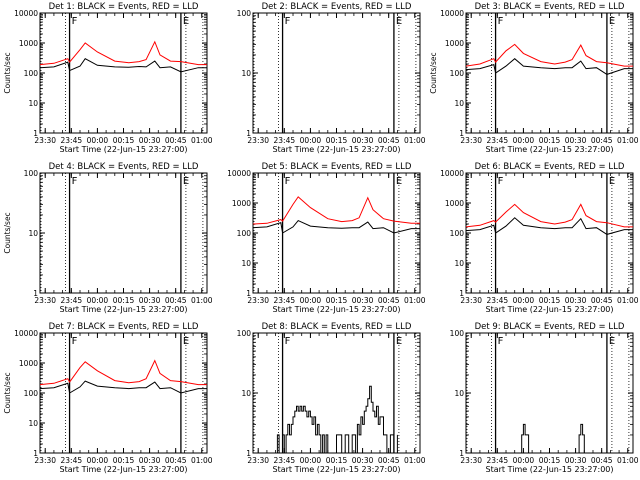  I want to click on panel-title: Det 1: BLACK = Events, RED = LLD, so click(124, 7).